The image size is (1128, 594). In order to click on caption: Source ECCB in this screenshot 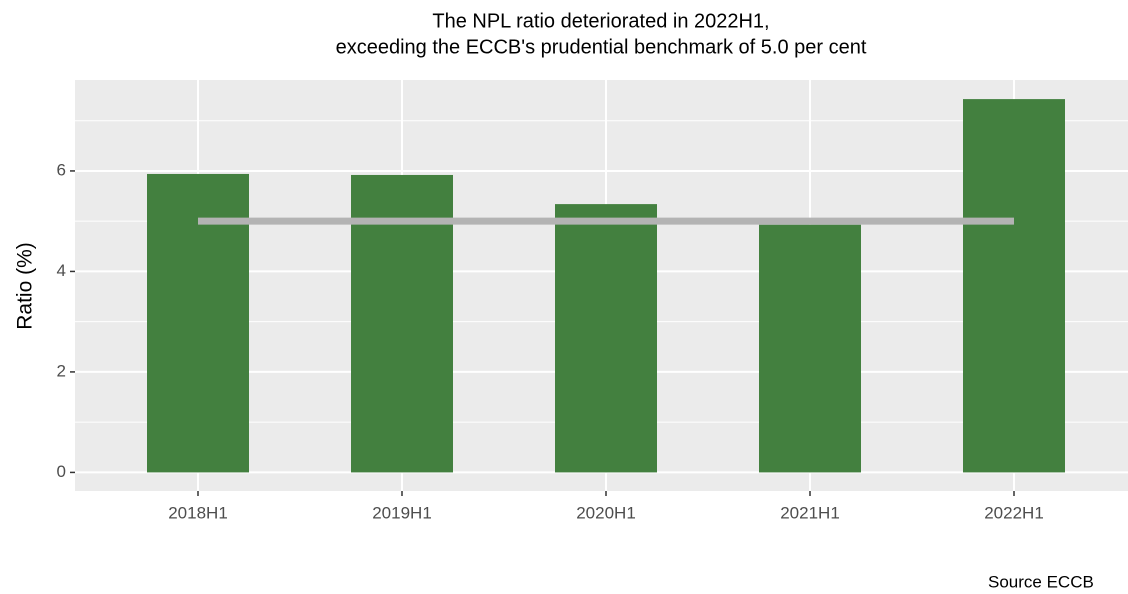, I will do `click(1041, 581)`.